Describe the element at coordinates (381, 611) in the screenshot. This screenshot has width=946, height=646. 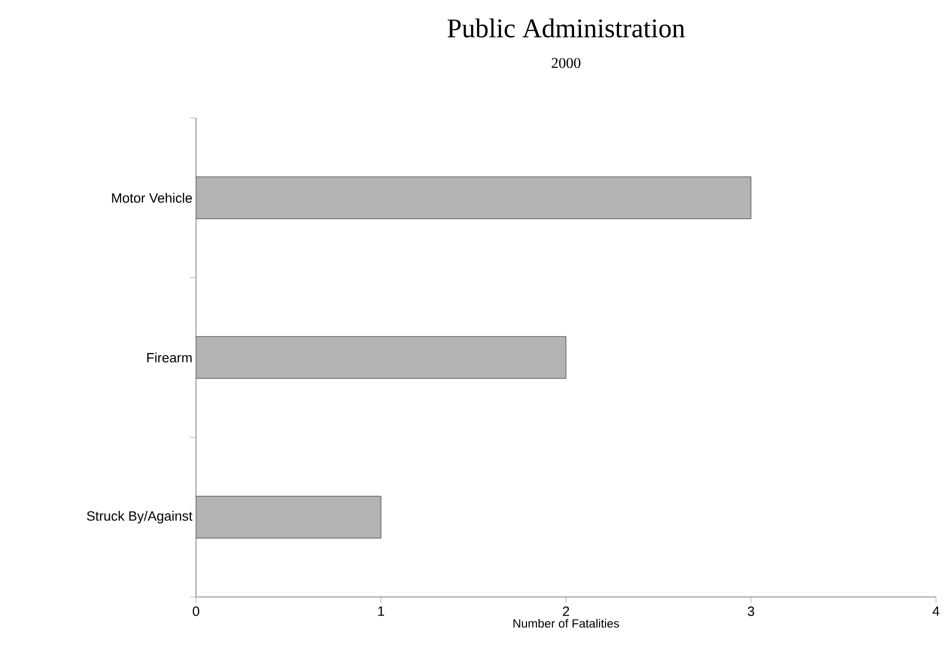
I see `x-tick-label: 1` at that location.